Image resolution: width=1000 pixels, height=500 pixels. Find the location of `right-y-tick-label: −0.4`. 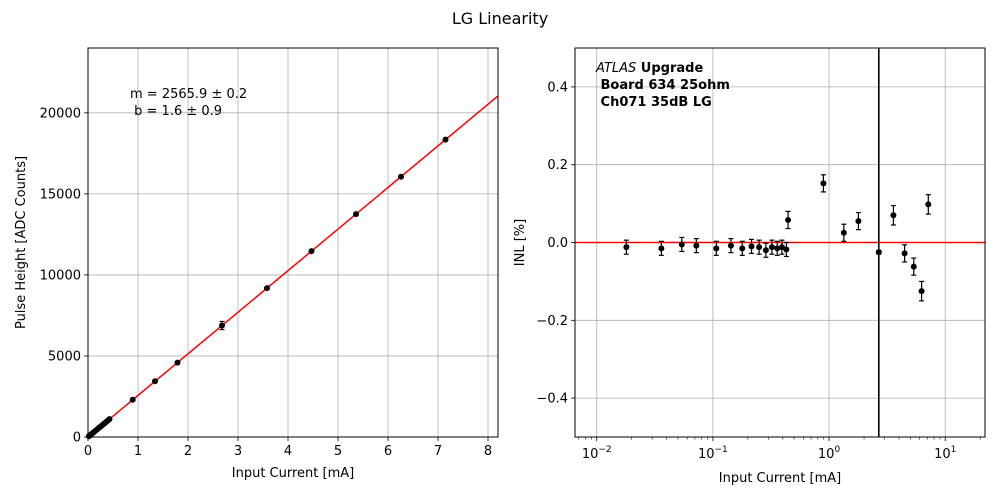

right-y-tick-label: −0.4 is located at coordinates (552, 399).